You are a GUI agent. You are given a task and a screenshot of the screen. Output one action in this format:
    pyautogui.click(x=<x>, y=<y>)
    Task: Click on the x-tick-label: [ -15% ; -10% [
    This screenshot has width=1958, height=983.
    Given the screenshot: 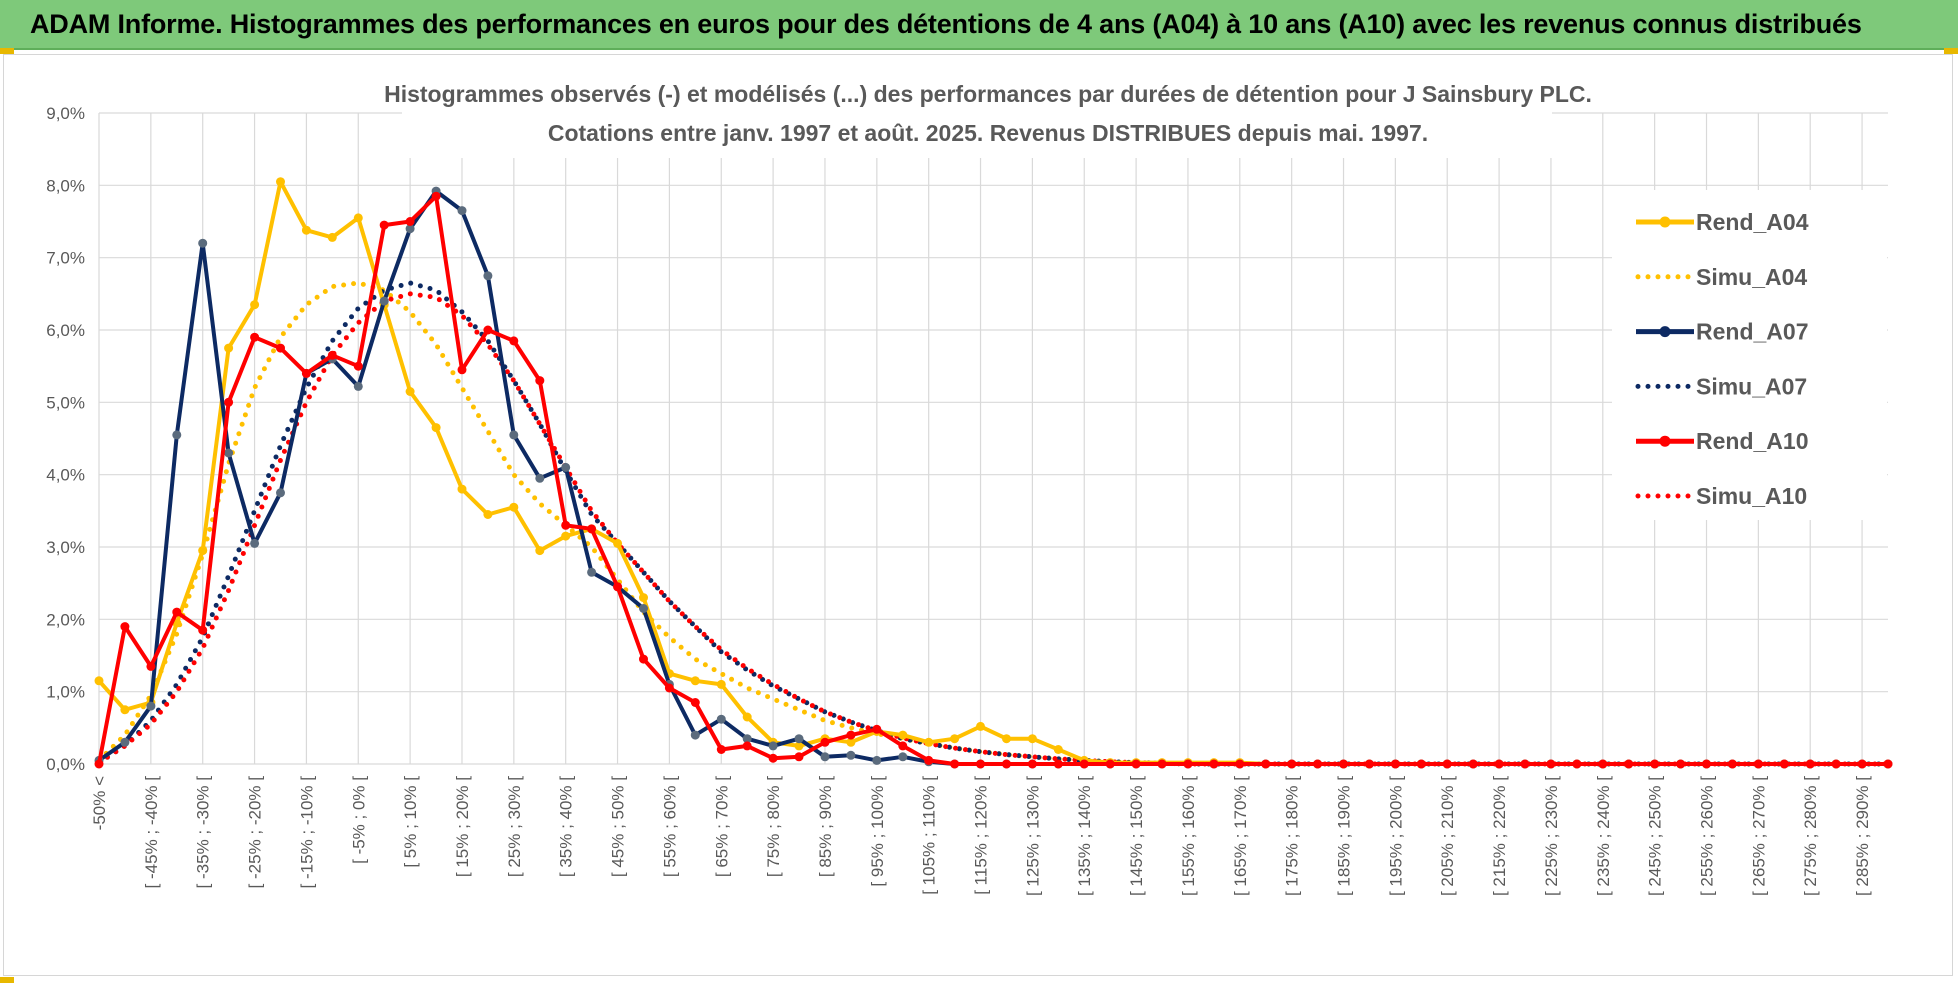 What is the action you would take?
    pyautogui.click(x=306, y=832)
    